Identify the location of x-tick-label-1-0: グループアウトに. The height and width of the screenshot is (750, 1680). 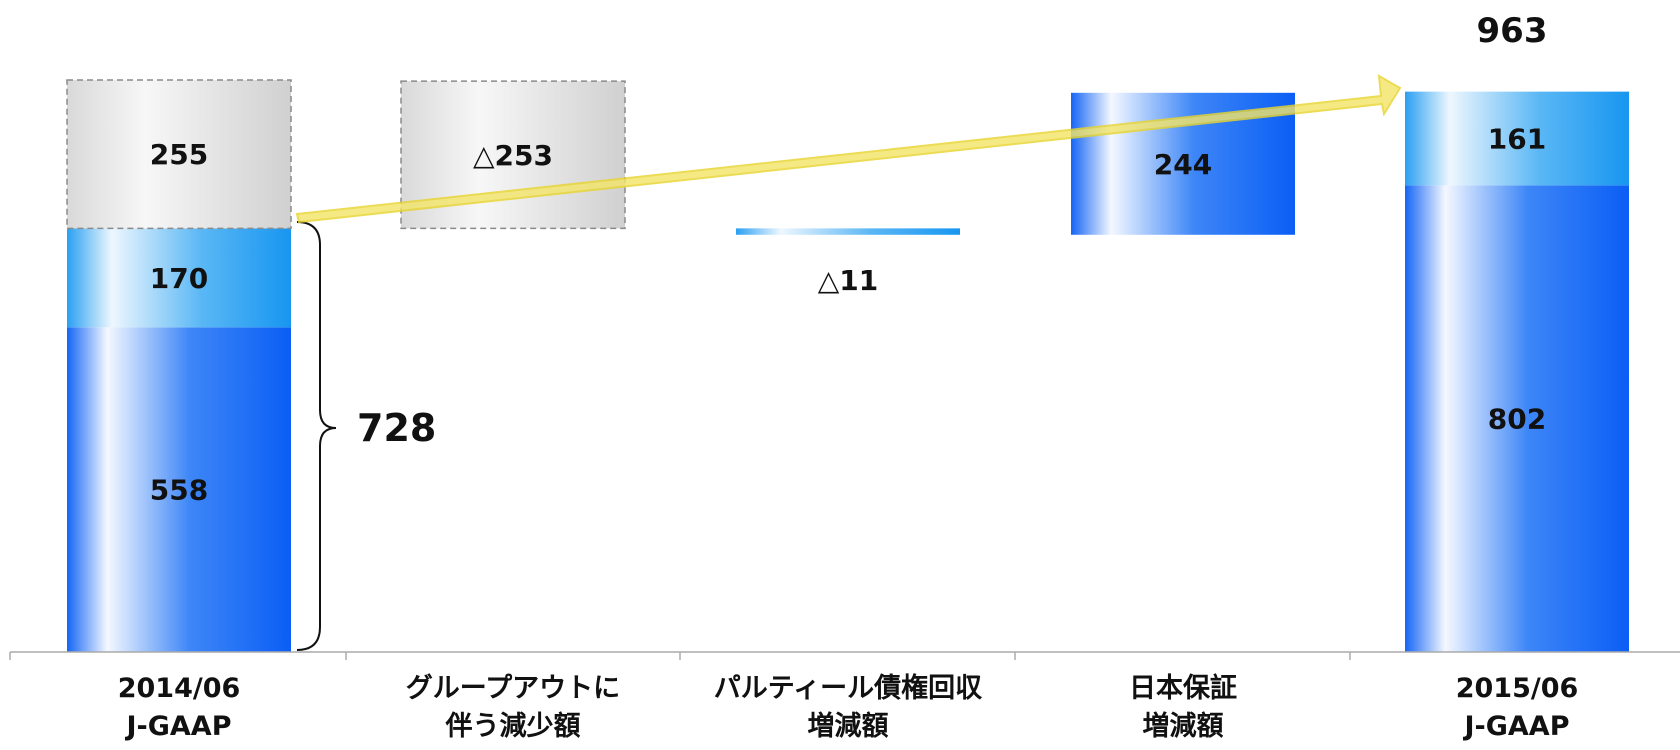
(513, 688).